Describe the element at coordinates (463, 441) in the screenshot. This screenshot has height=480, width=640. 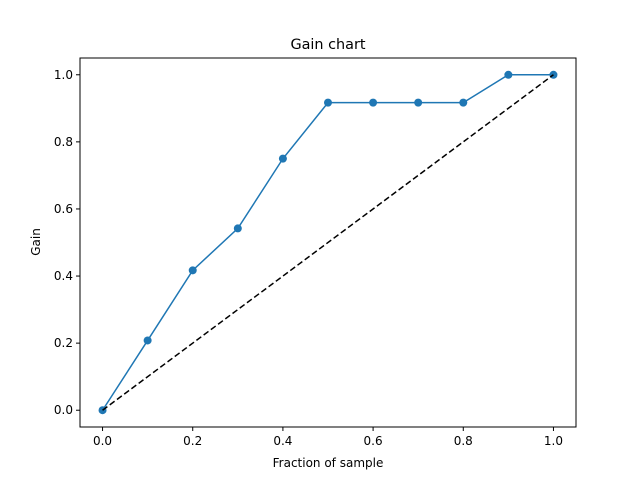
I see `x-tick-label: 0.8` at that location.